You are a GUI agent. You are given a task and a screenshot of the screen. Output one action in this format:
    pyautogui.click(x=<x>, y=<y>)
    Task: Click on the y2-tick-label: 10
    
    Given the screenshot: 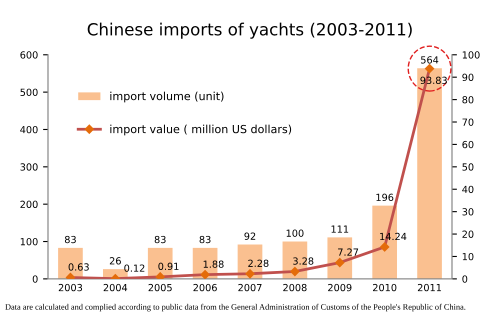 What is the action you would take?
    pyautogui.click(x=468, y=256)
    